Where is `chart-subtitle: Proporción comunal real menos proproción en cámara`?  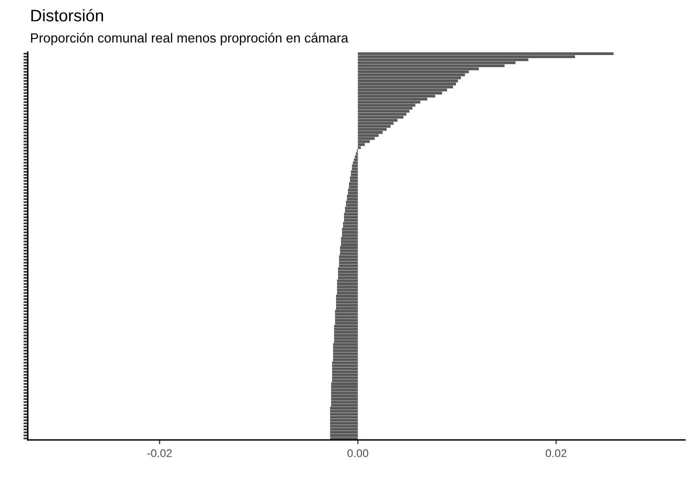
chart-subtitle: Proporción comunal real menos proproción en cámara is located at coordinates (189, 39).